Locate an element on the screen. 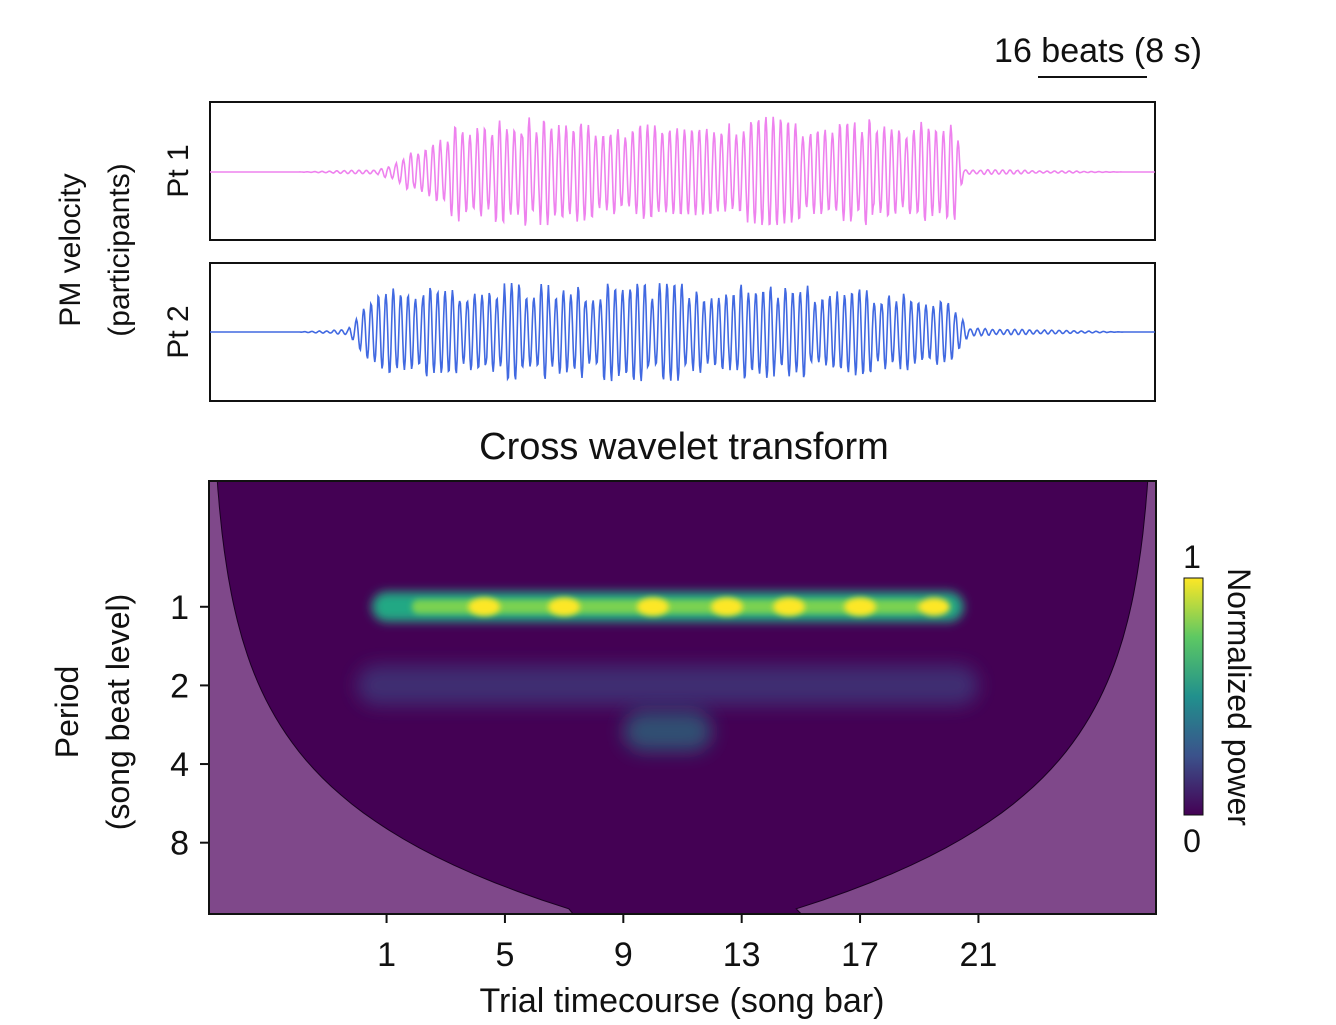 This screenshot has height=1025, width=1336. y-tick-label: 1 is located at coordinates (179, 608).